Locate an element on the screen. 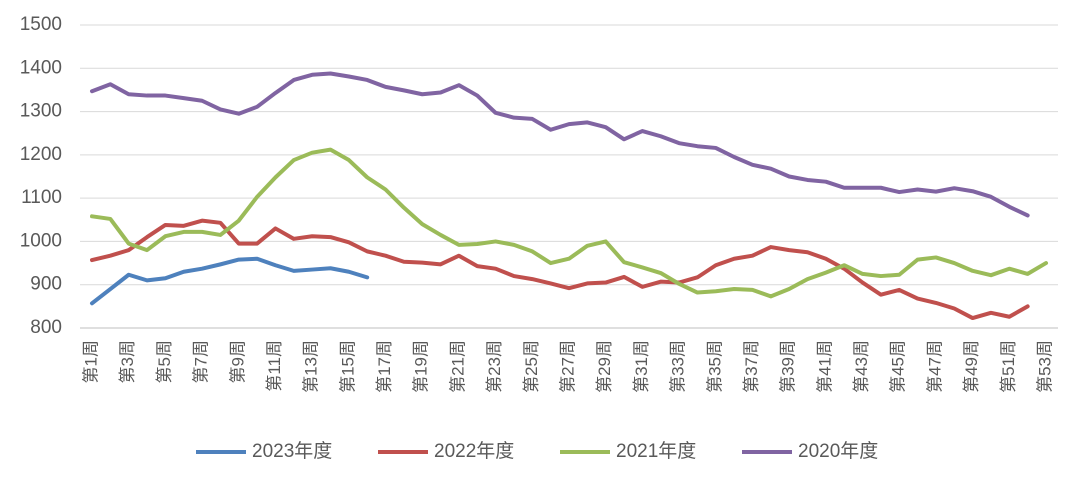 The height and width of the screenshot is (492, 1080). y-tick-label: 1300 is located at coordinates (41, 111).